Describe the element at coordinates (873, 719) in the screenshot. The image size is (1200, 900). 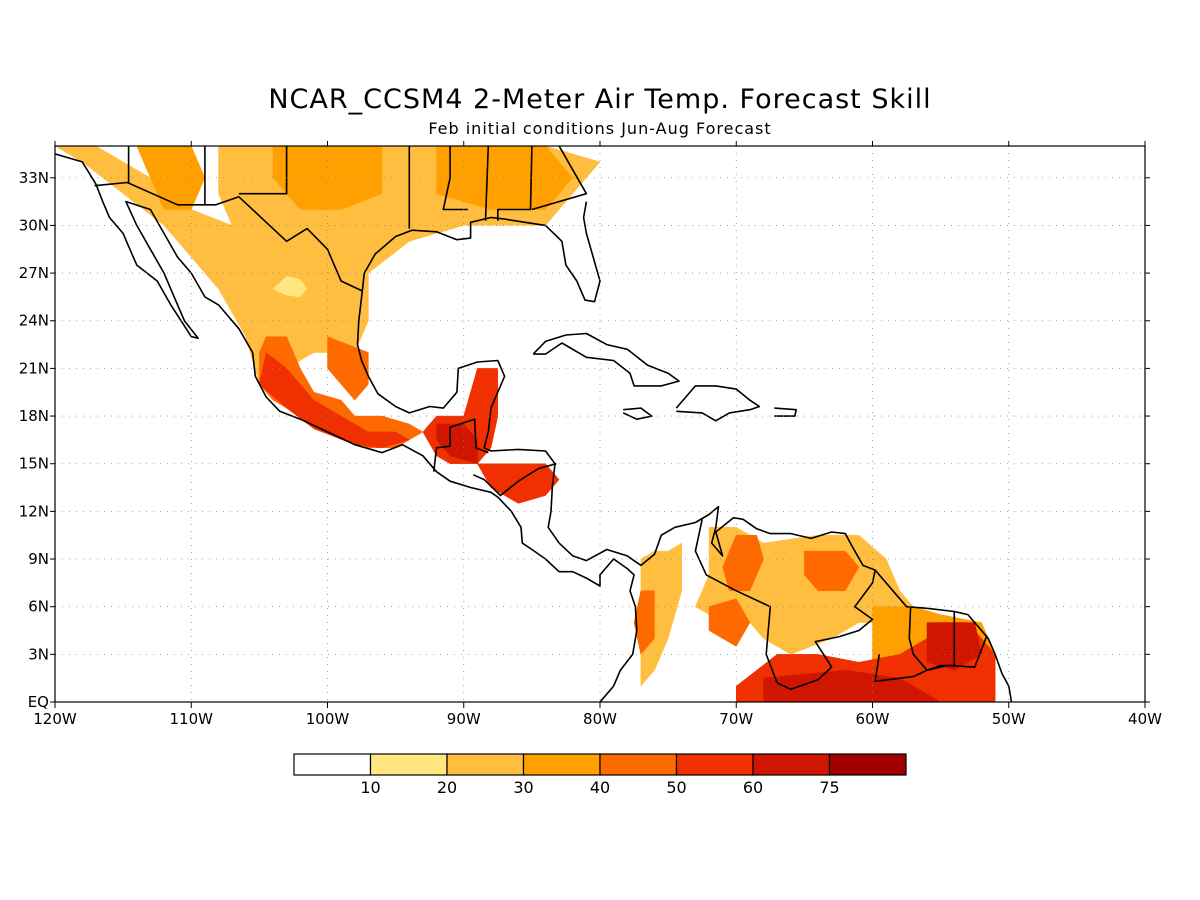
I see `lon-tick-label: 60W` at that location.